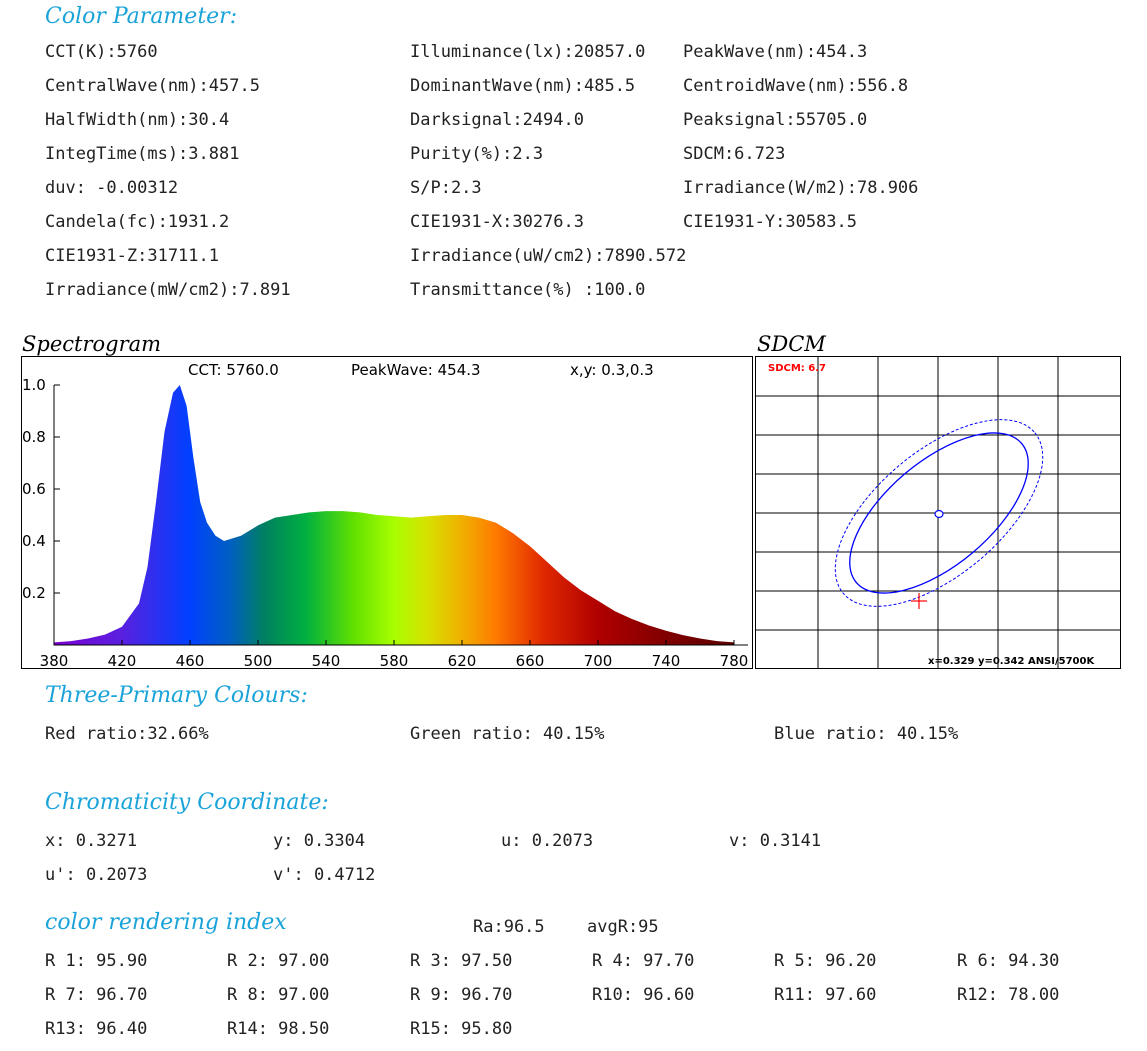  What do you see at coordinates (168, 290) in the screenshot?
I see `color-param-value: Irradiance(mW/cm2):7.891` at bounding box center [168, 290].